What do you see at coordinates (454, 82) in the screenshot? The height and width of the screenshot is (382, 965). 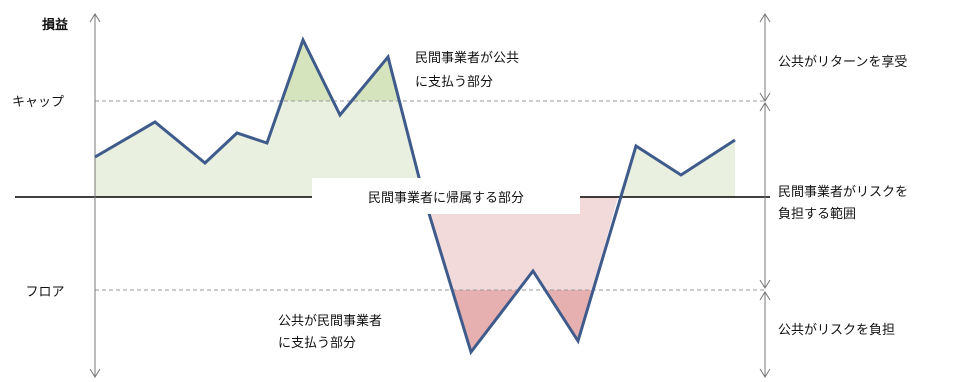 I see `upper-note-line-2: に支払う部分` at bounding box center [454, 82].